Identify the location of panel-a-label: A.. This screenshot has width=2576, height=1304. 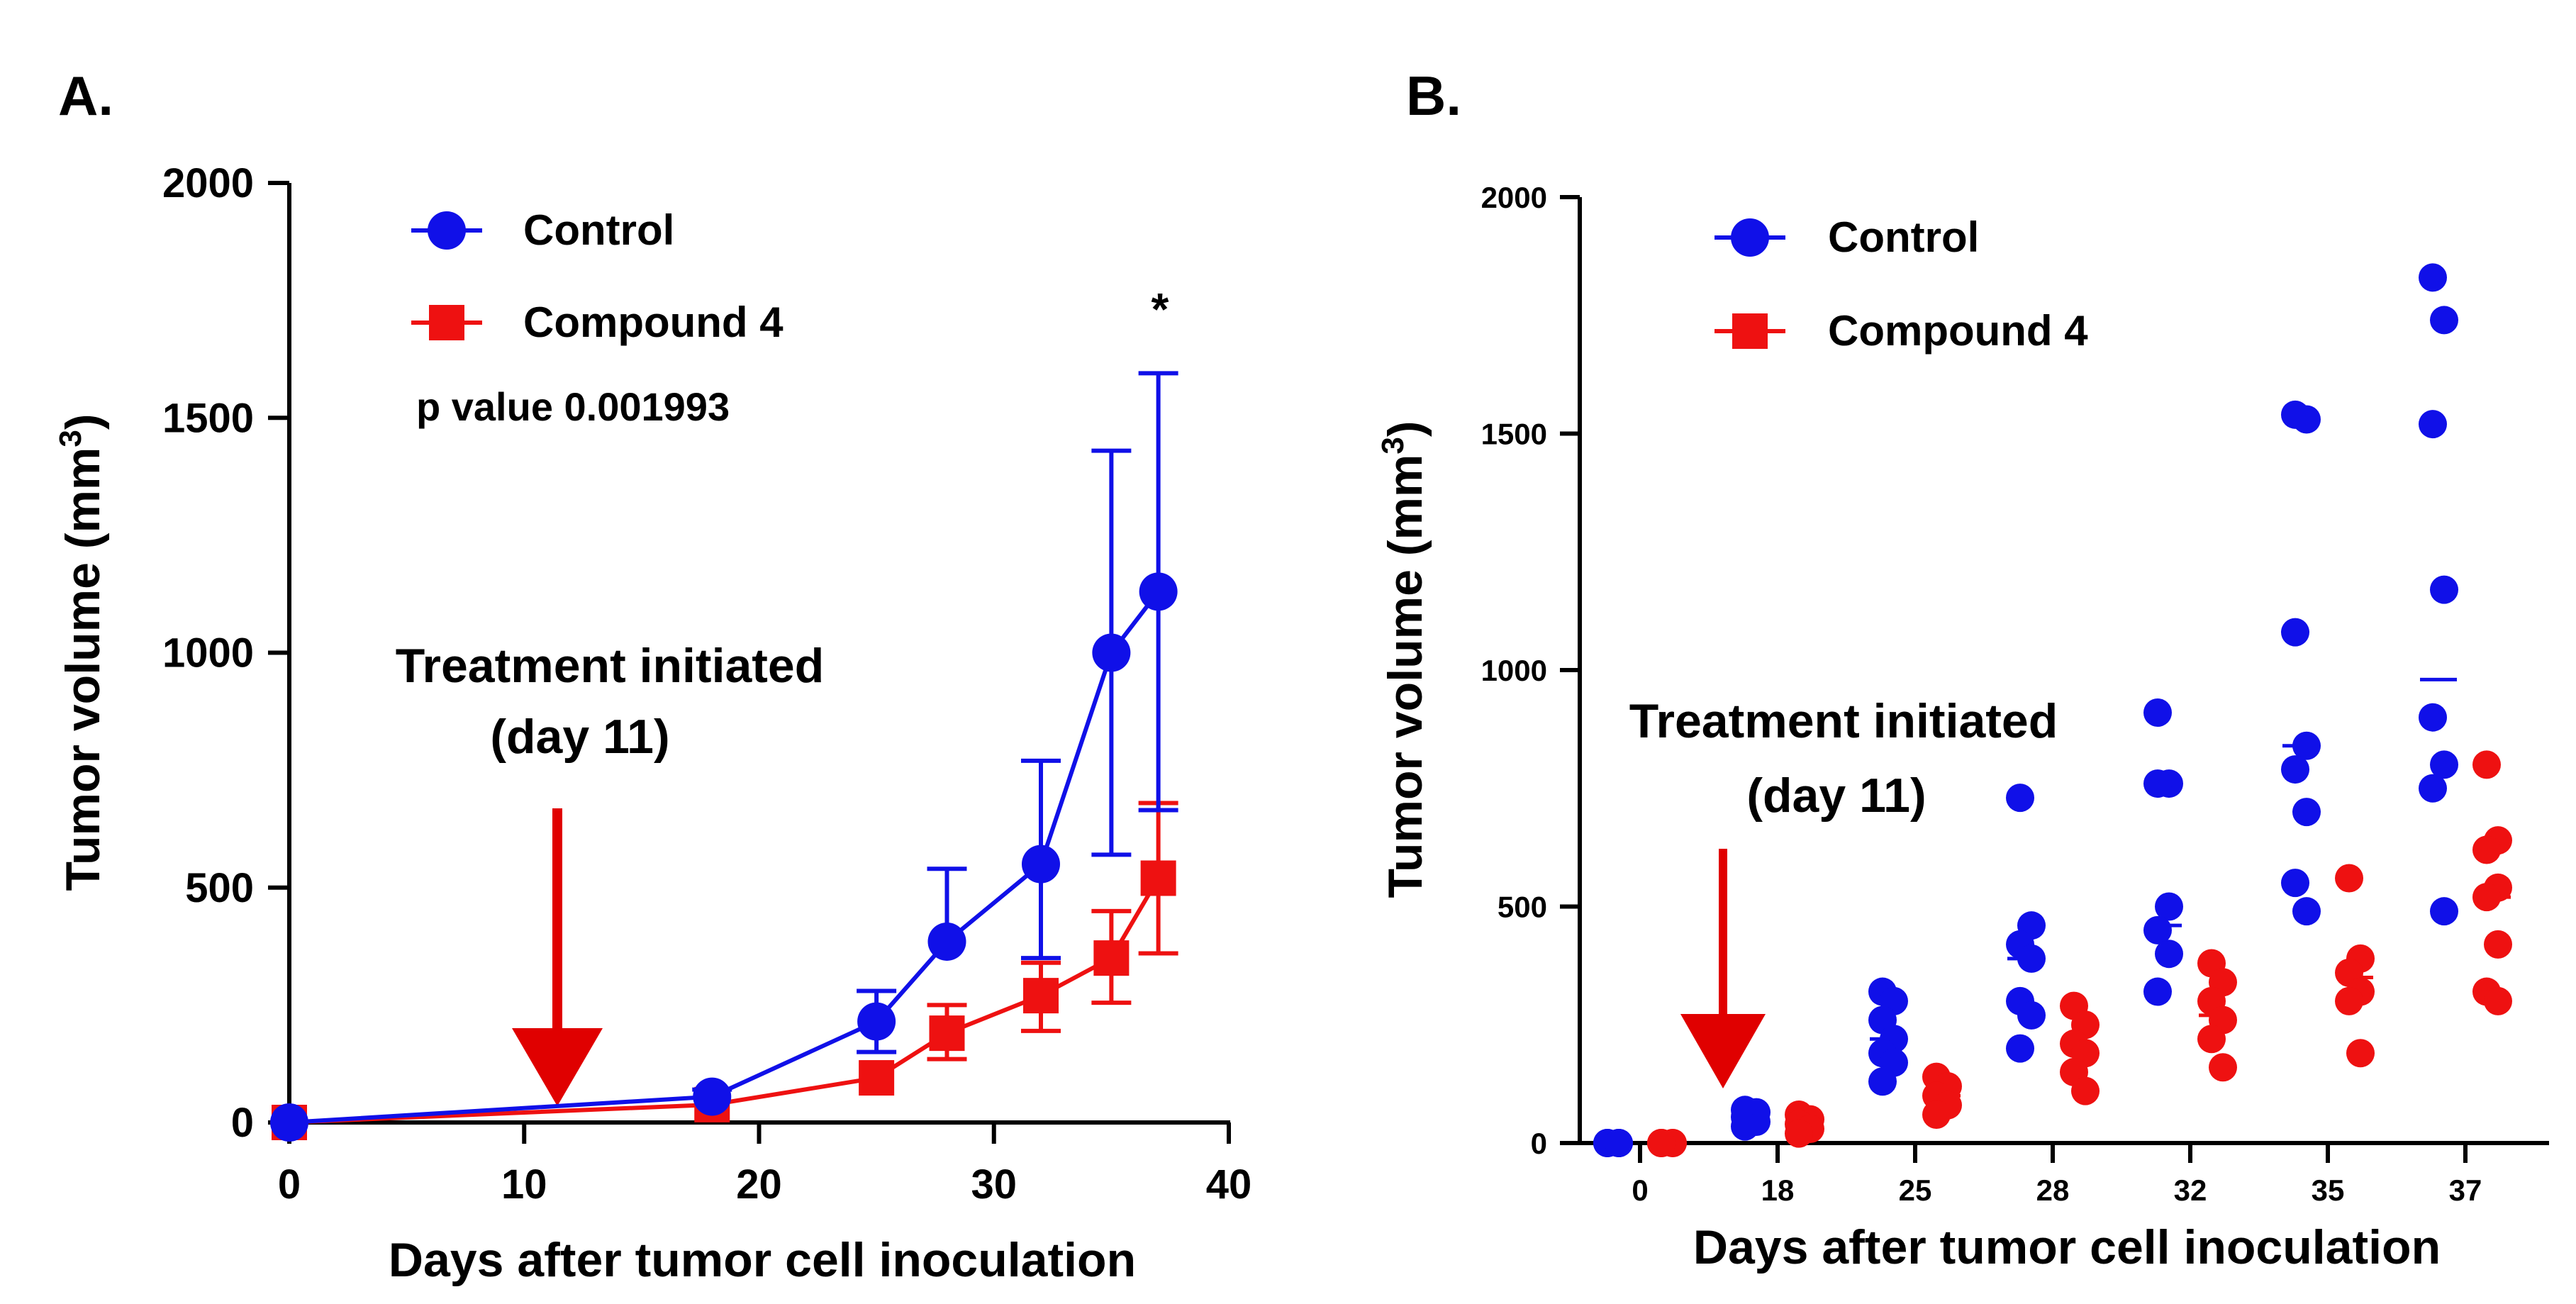
(85, 96).